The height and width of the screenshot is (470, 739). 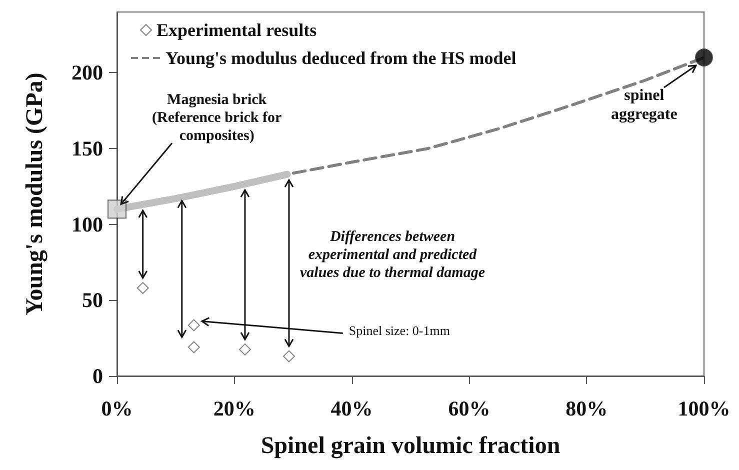 I want to click on y-tick-label: 0, so click(x=97, y=376).